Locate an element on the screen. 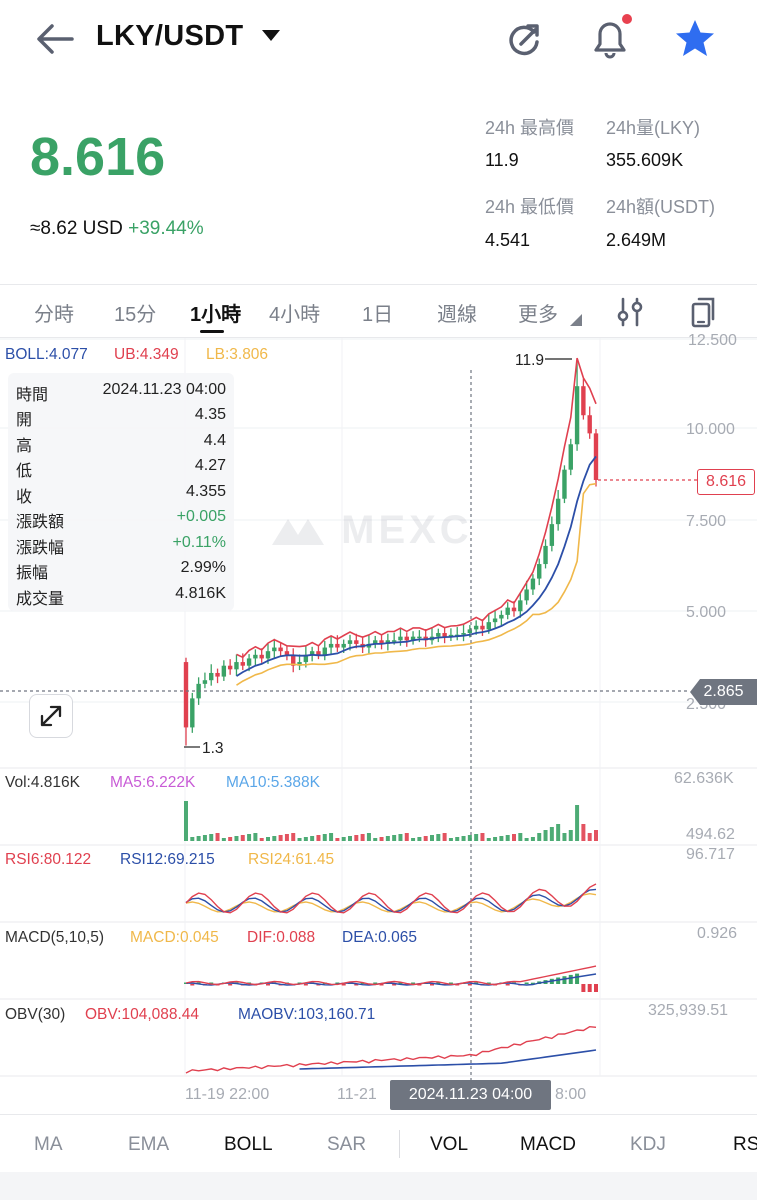  indicator-ema: EMA is located at coordinates (149, 1144).